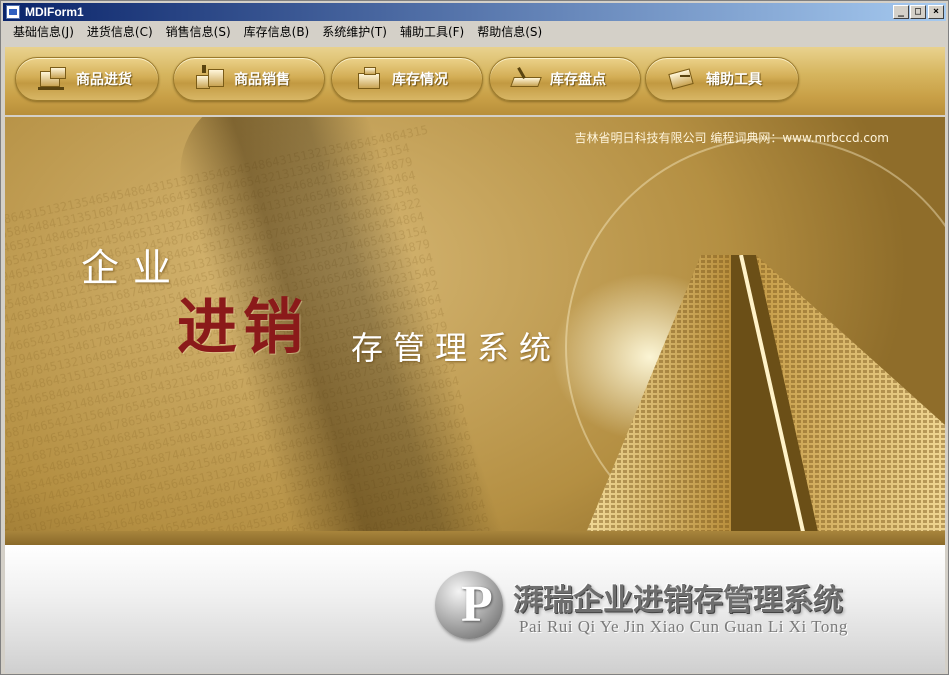 This screenshot has height=675, width=949. Describe the element at coordinates (475, 538) in the screenshot. I see `banner-bottom-strip` at that location.